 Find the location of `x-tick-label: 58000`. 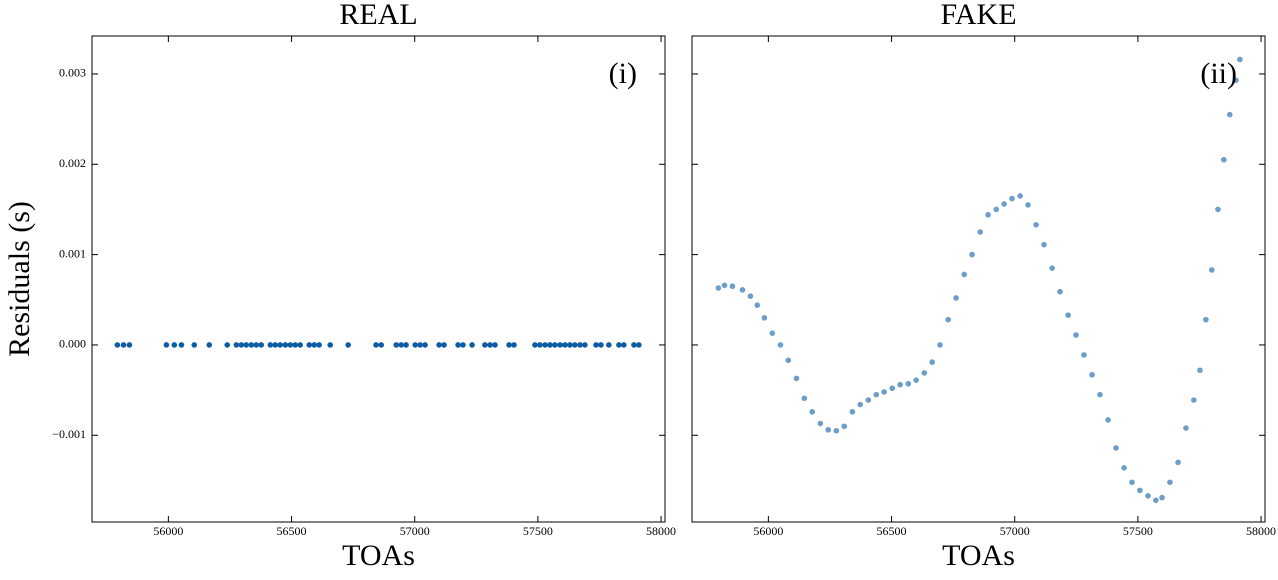

x-tick-label: 58000 is located at coordinates (661, 531).